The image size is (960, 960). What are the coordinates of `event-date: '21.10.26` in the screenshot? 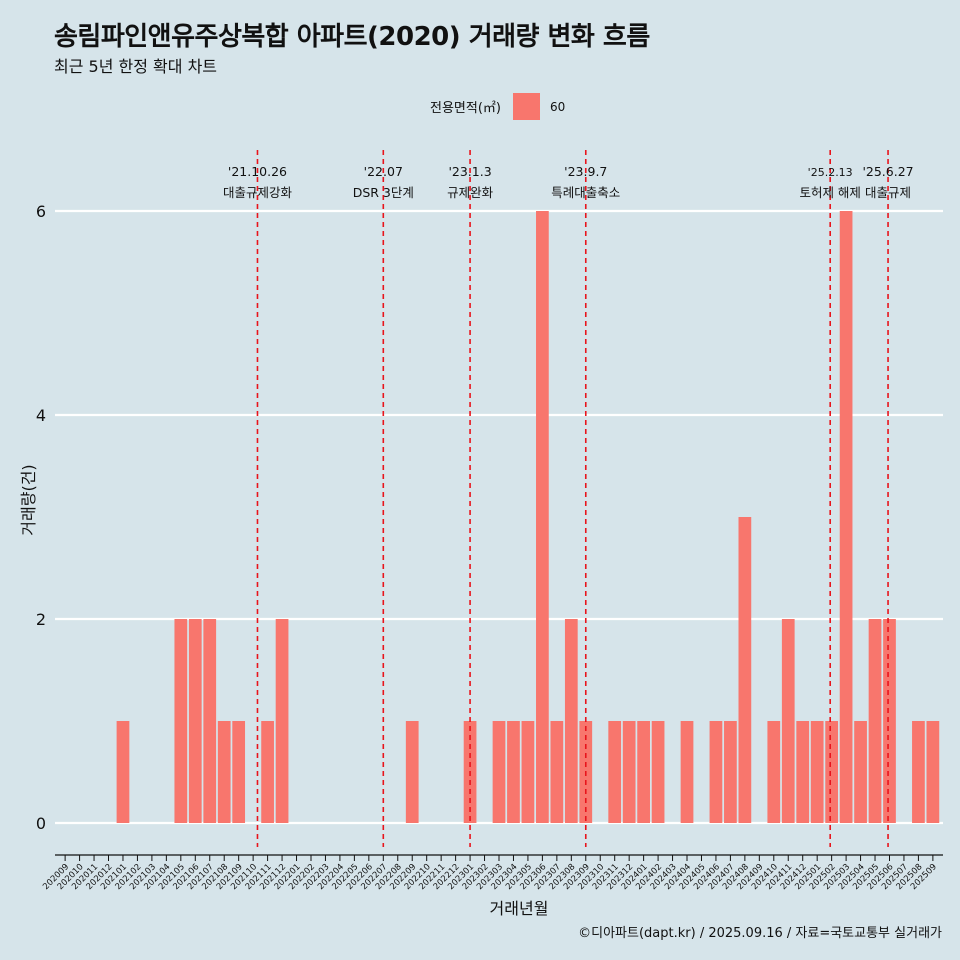 It's located at (257, 171).